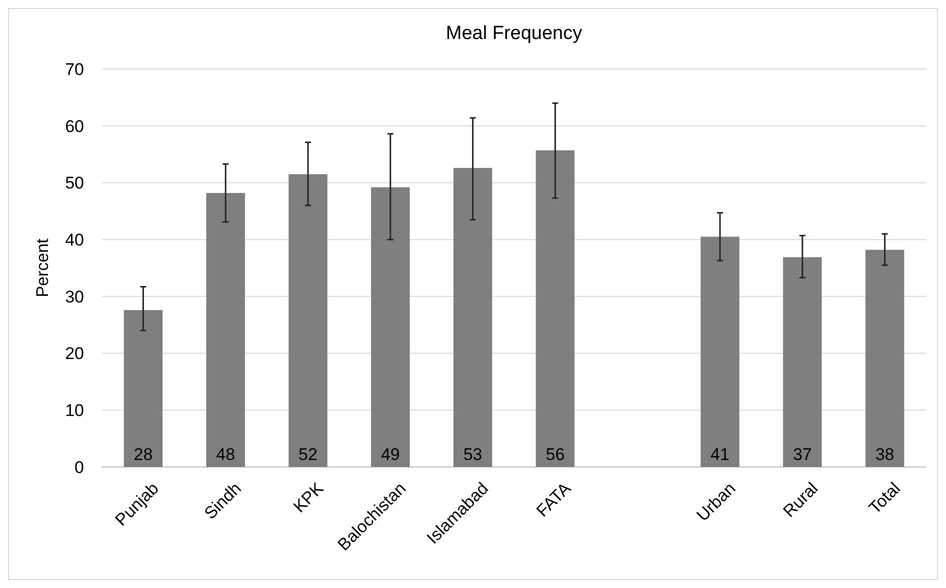  What do you see at coordinates (74, 410) in the screenshot?
I see `y-tick-label: 10` at bounding box center [74, 410].